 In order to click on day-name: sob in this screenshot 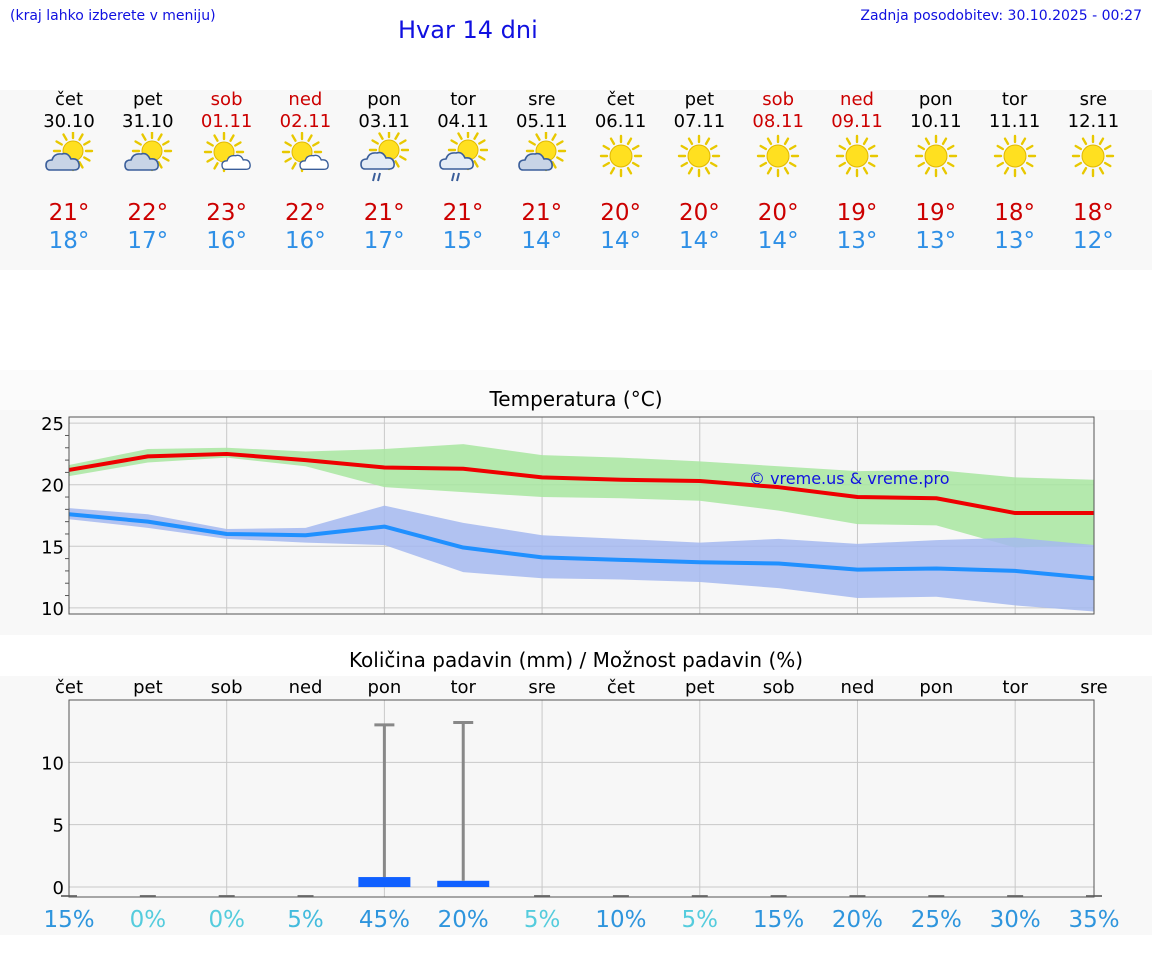, I will do `click(778, 99)`.